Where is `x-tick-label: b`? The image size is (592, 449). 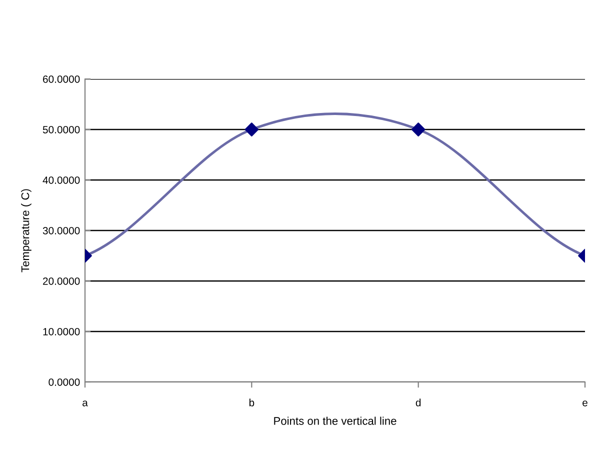 x-tick-label: b is located at coordinates (251, 402).